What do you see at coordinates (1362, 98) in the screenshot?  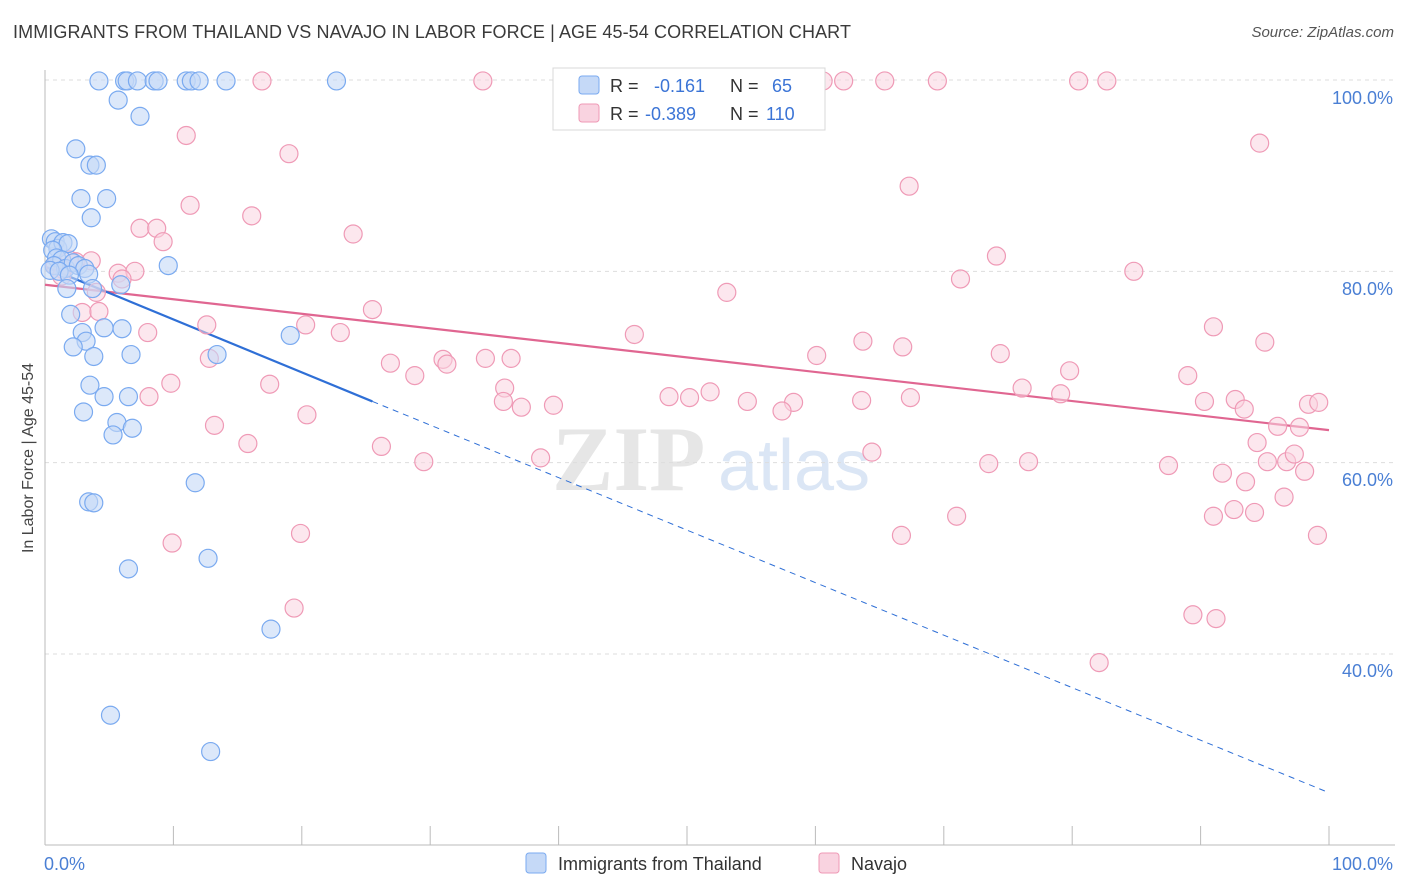 I see `y-tick-label-100: 100.0%` at bounding box center [1362, 98].